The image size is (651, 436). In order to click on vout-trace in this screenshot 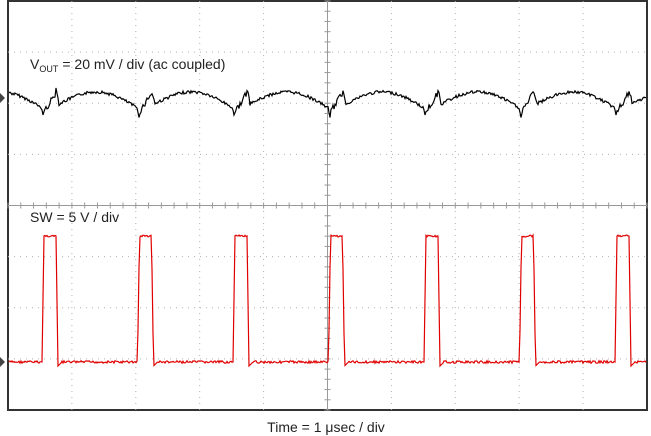, I will do `click(327, 102)`.